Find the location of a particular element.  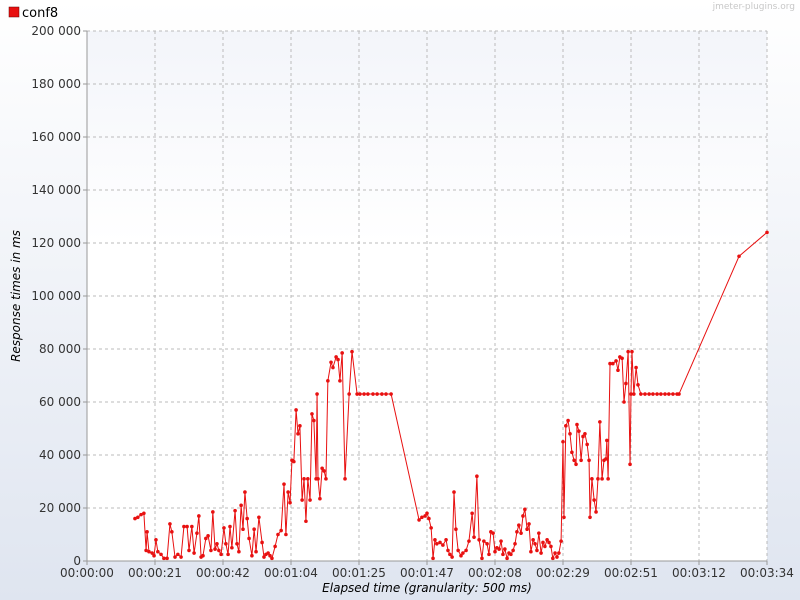

y-axis-title: Response times in ms is located at coordinates (16, 296).